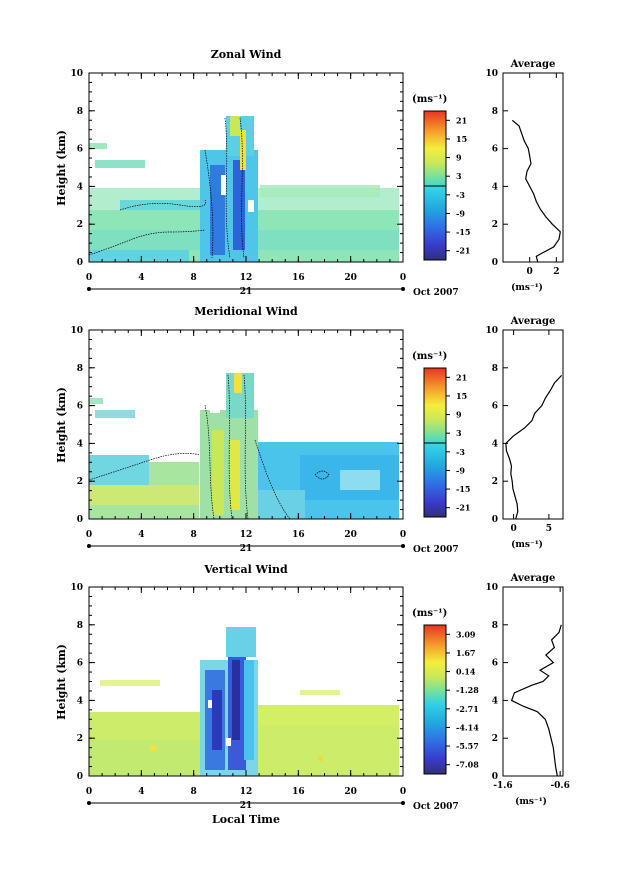 Image resolution: width=619 pixels, height=873 pixels. I want to click on meridional-colorbar-tick-label: 15, so click(461, 396).